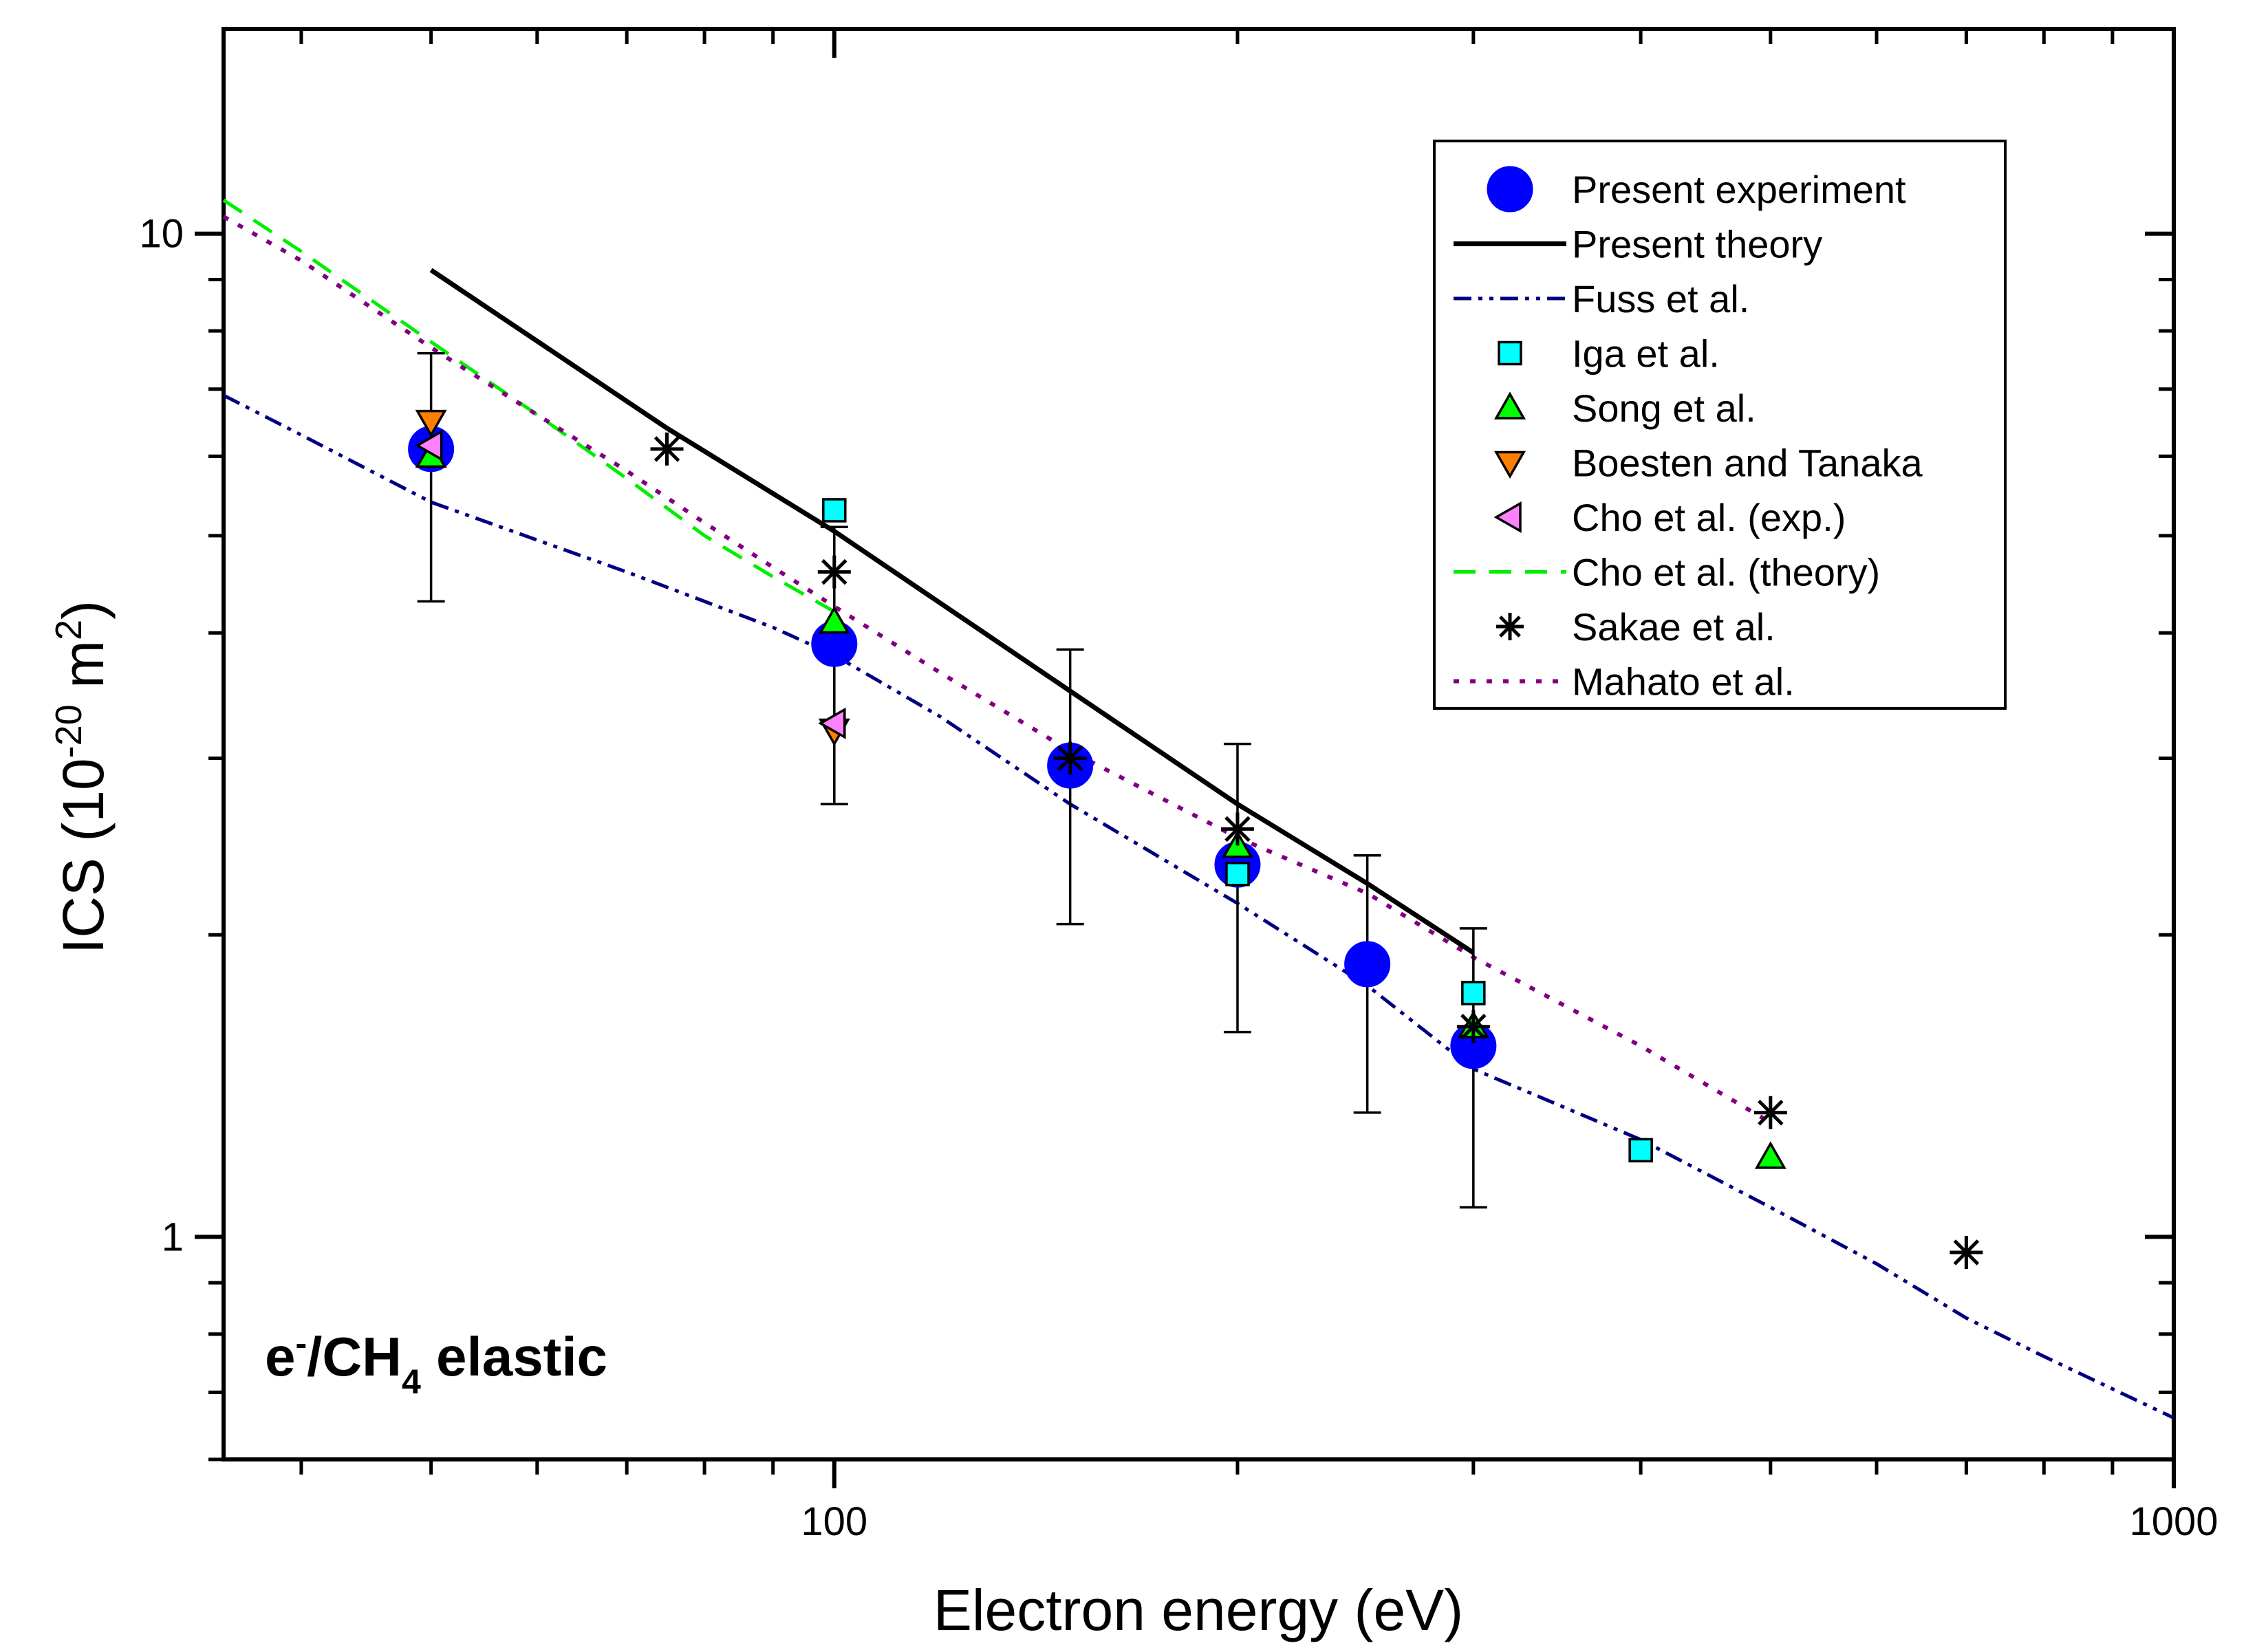  I want to click on legend-label: Iga et al., so click(1646, 354).